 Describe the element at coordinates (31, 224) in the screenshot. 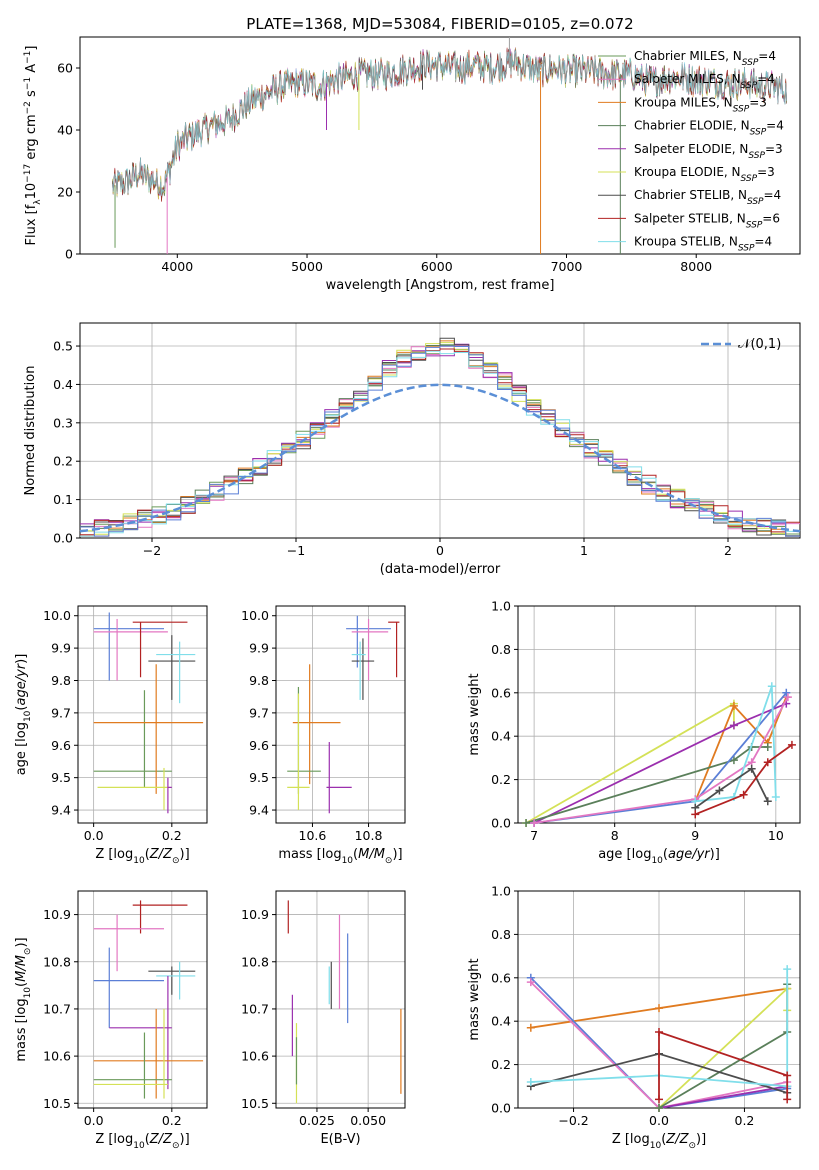

I see `label-part: Flux [f` at that location.